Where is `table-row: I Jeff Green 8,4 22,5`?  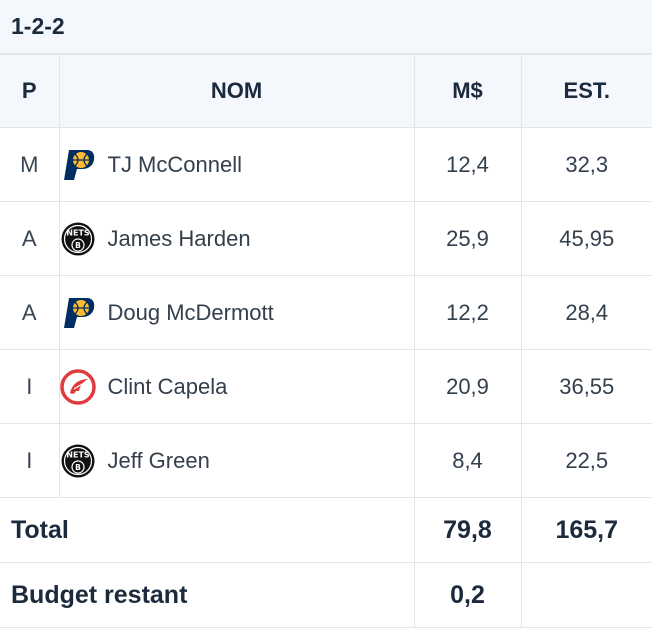
table-row: I Jeff Green 8,4 22,5 is located at coordinates (326, 460).